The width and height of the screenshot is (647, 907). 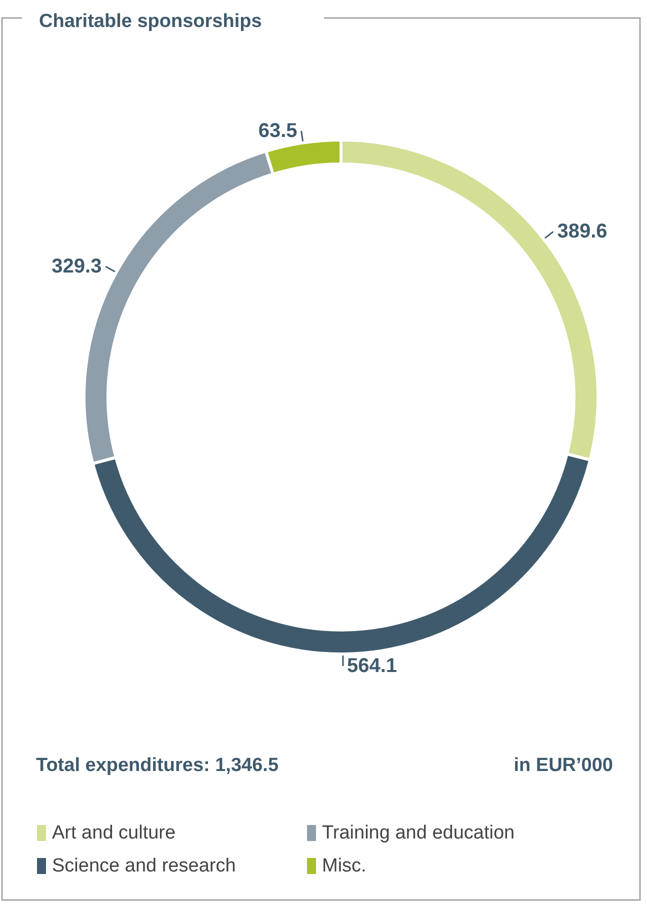 What do you see at coordinates (77, 267) in the screenshot?
I see `data-label: 329.3` at bounding box center [77, 267].